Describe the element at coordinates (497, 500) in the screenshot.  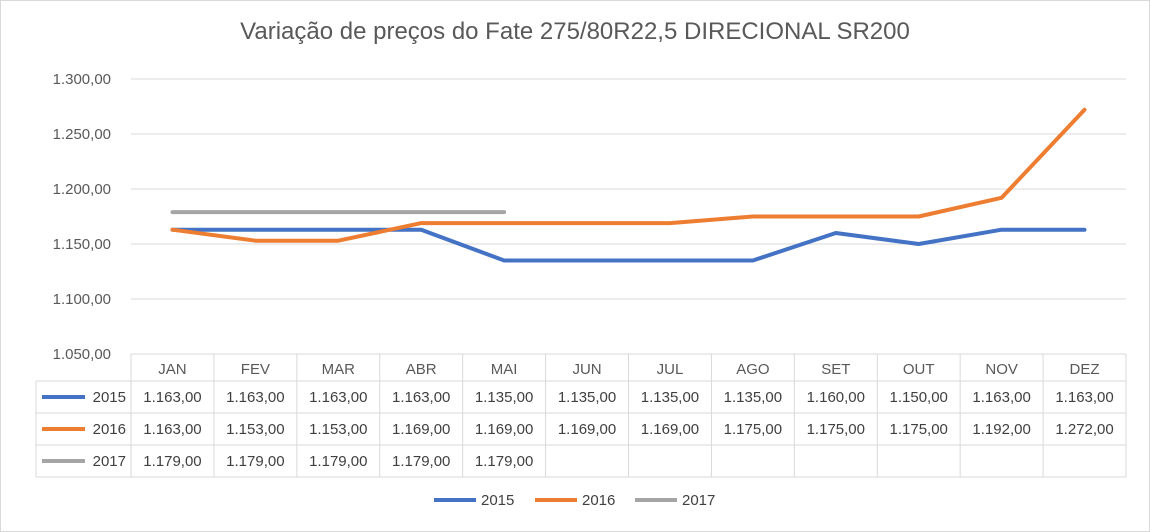
I see `legend-label: 2015` at that location.